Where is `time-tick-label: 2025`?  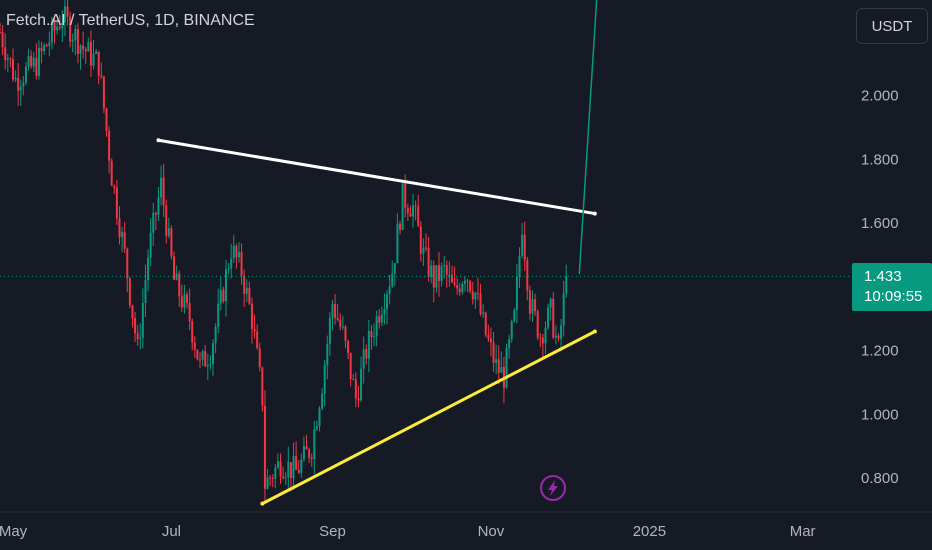
time-tick-label: 2025 is located at coordinates (649, 531).